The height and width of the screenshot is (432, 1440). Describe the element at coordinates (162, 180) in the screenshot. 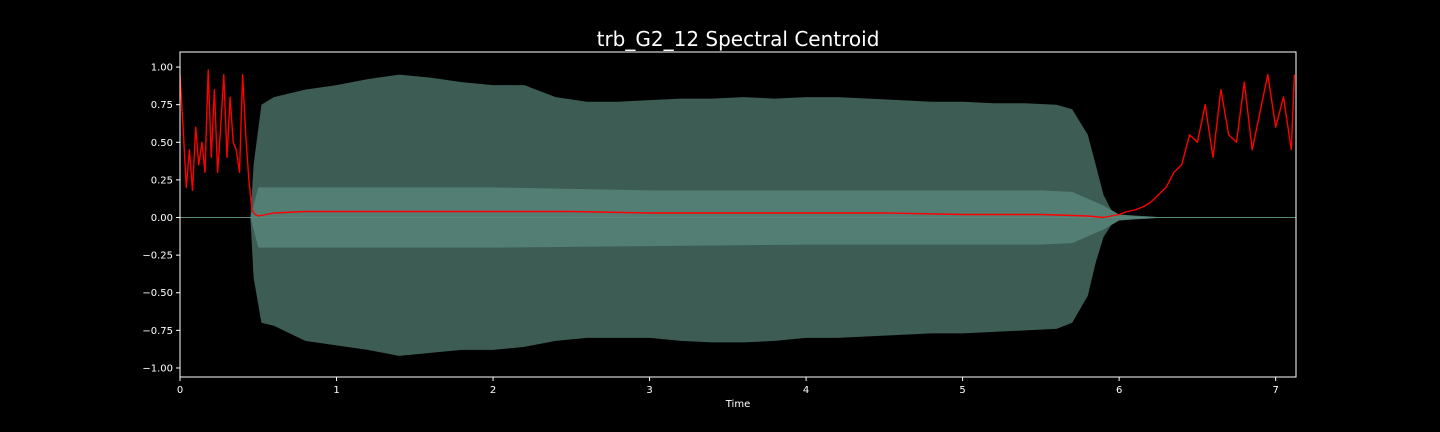

I see `y-tick-label: 0.25` at that location.